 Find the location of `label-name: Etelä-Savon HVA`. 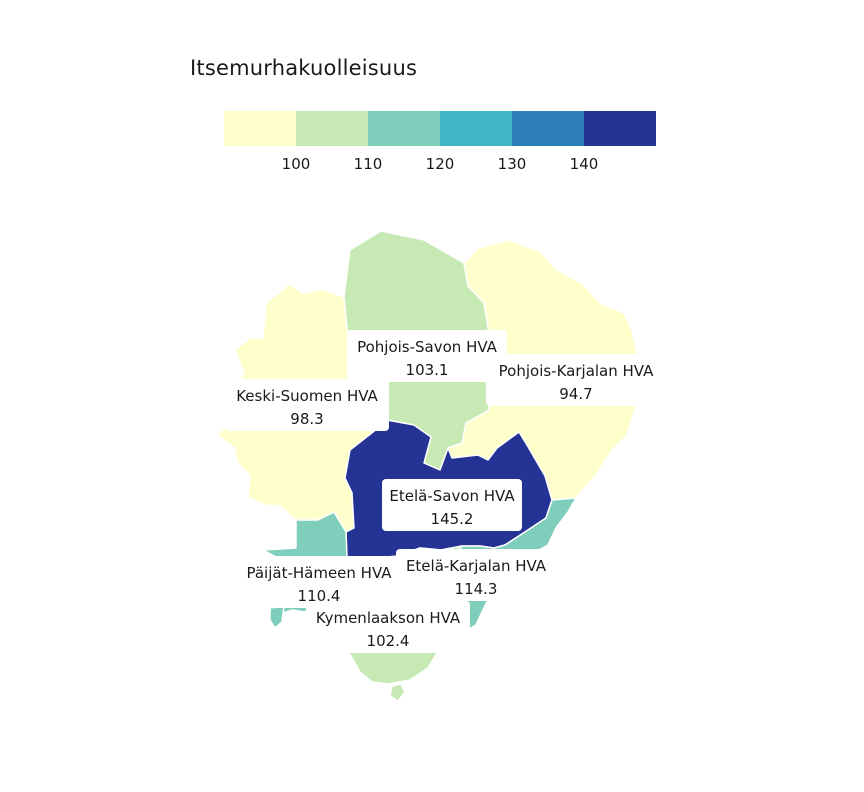

label-name: Etelä-Savon HVA is located at coordinates (452, 496).